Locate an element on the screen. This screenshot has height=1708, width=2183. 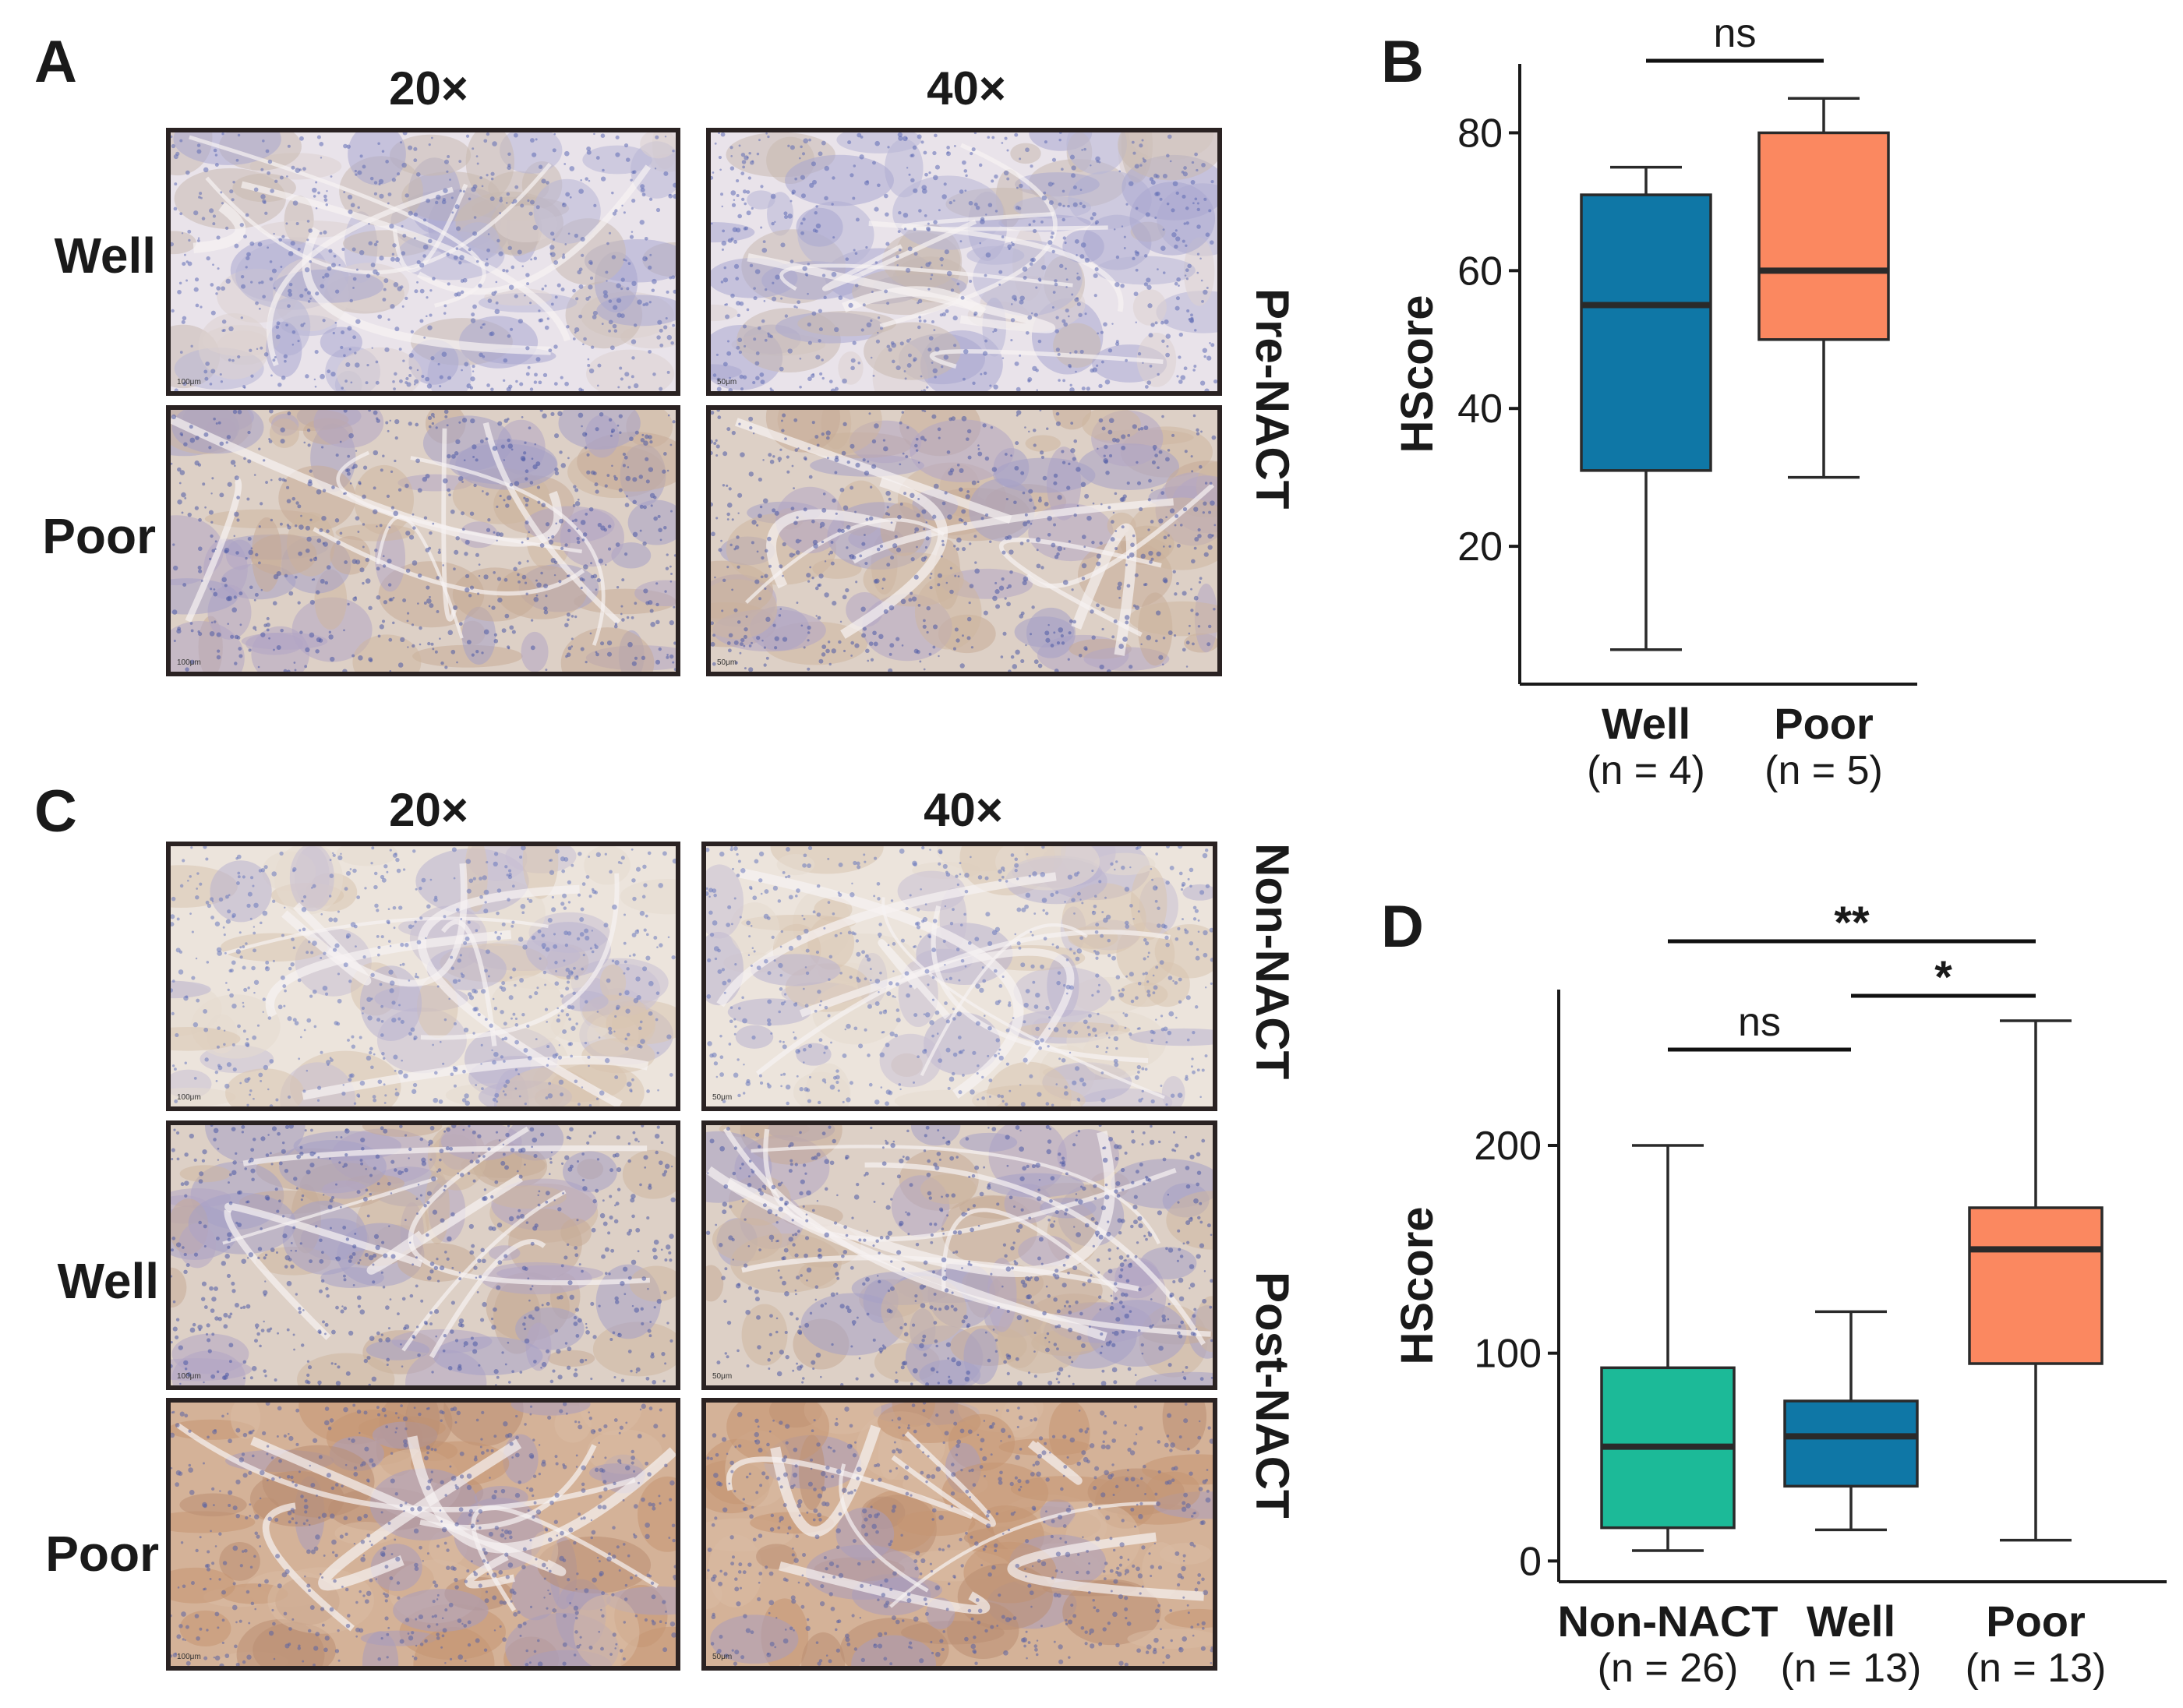
micrograph-a-poor-20x: 100μm is located at coordinates (423, 540).